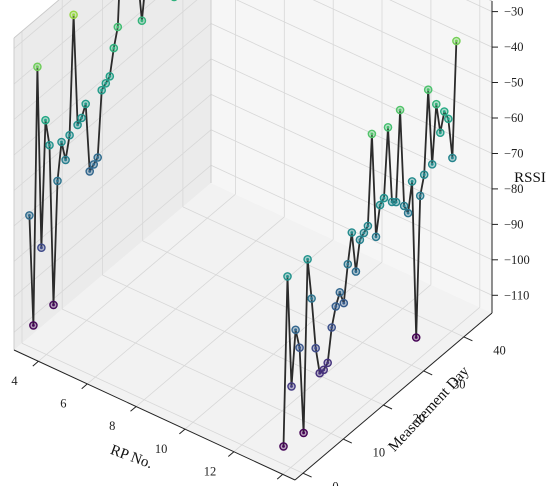 This screenshot has height=486, width=546. Describe the element at coordinates (514, 118) in the screenshot. I see `z-tick-label: −60` at that location.